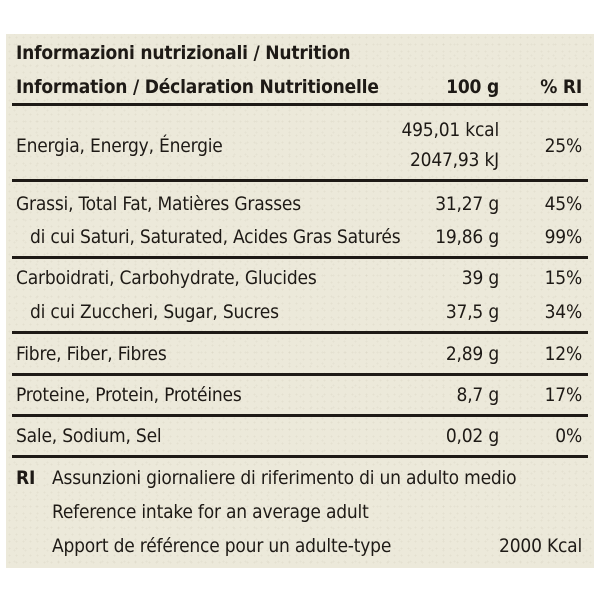 This screenshot has height=600, width=600. What do you see at coordinates (450, 130) in the screenshot?
I see `row-energy-kcal: 495,01 kcal` at bounding box center [450, 130].